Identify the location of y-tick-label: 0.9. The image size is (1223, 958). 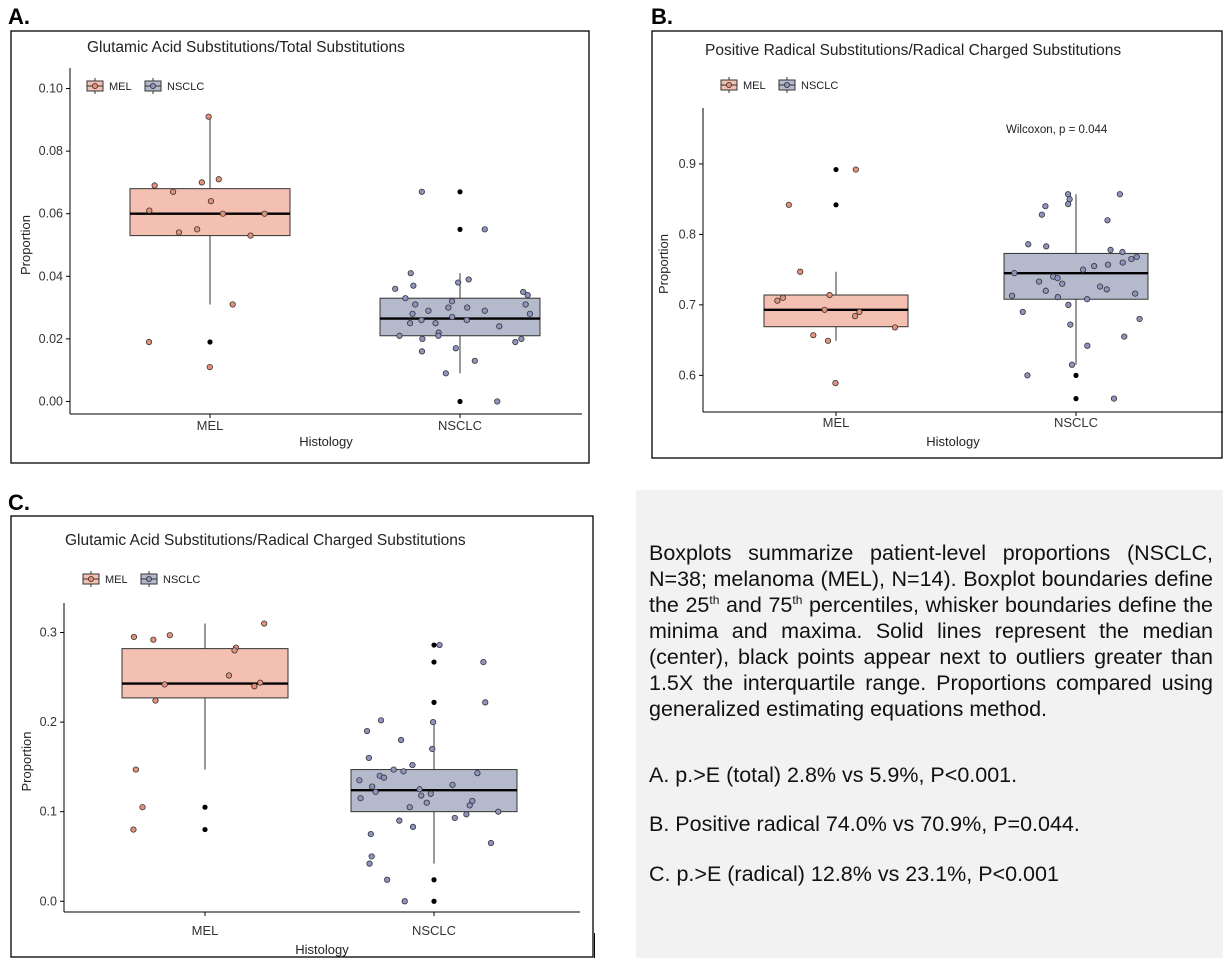
(687, 164).